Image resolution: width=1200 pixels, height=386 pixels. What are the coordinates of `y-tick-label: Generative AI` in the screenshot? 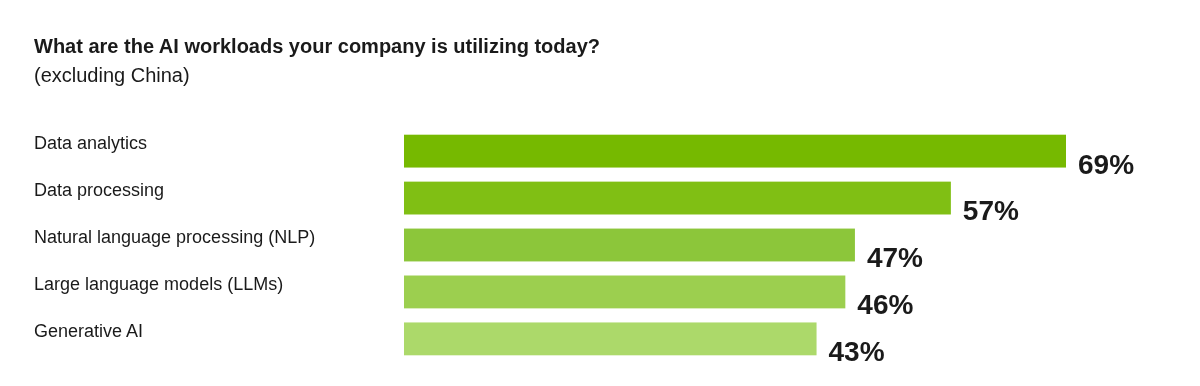 It's located at (89, 331).